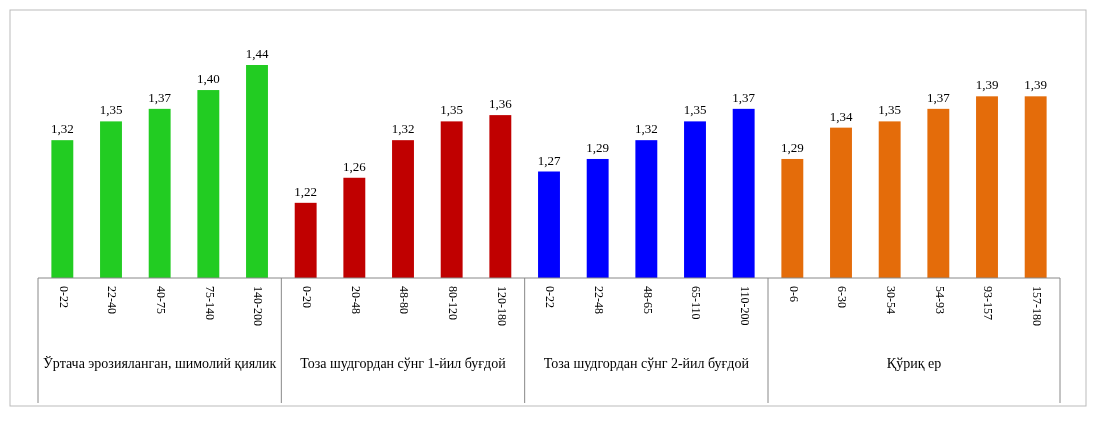 This screenshot has height=423, width=1096. Describe the element at coordinates (403, 364) in the screenshot. I see `text: Тоза шудгордан сўнг 1-йил буғдой` at that location.